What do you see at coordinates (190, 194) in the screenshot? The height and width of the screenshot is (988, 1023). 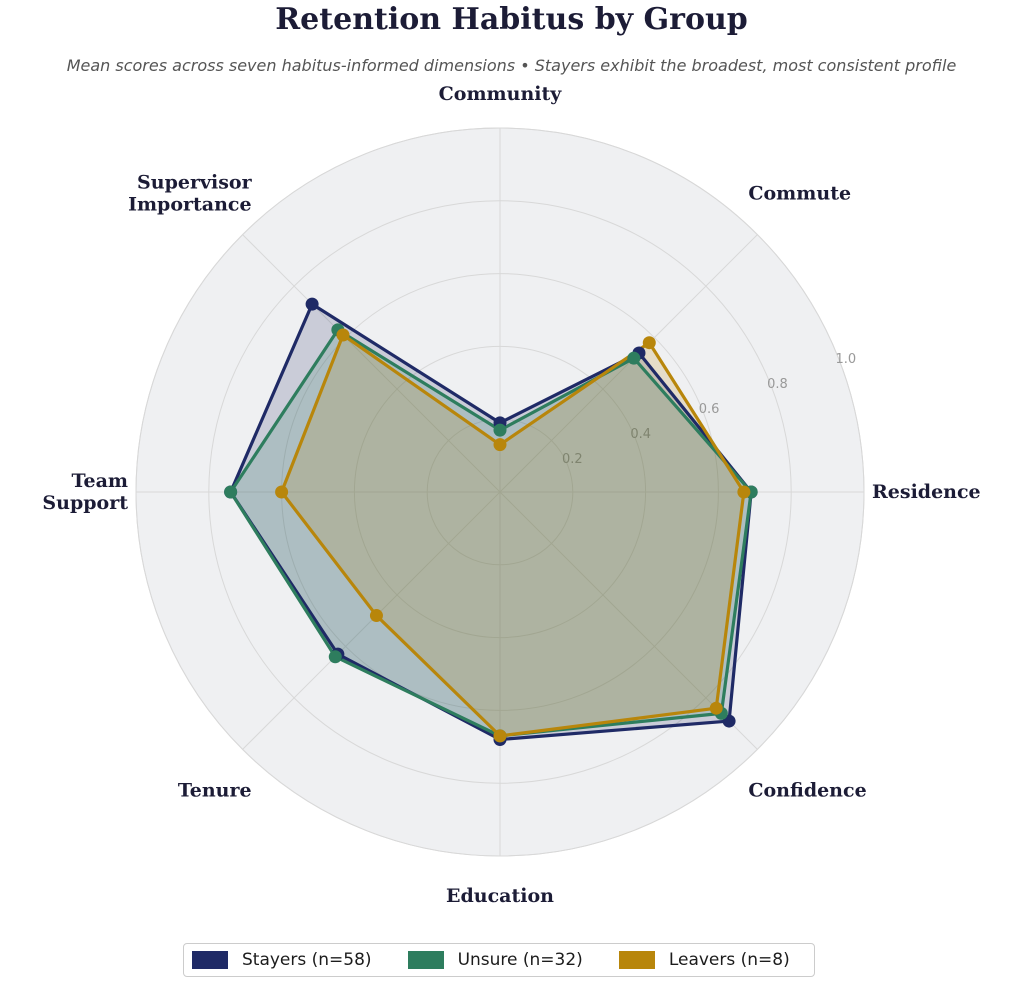 I see `axis-label-supervisor-importance: Supervisor Importance` at bounding box center [190, 194].